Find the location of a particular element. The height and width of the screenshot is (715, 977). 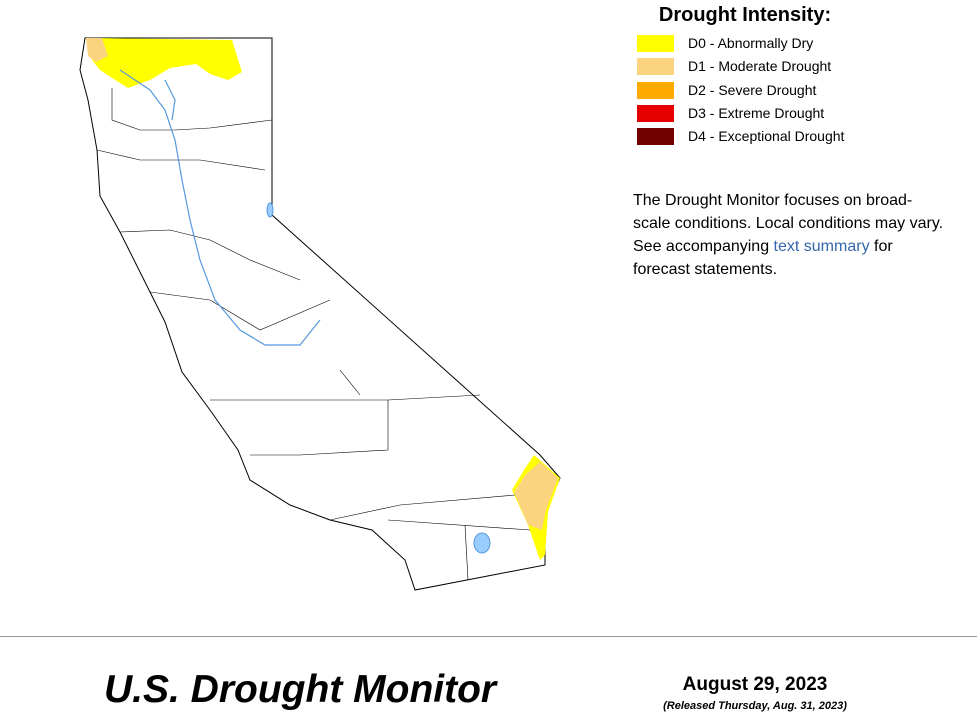

legend-label: D3 - Extreme Drought is located at coordinates (756, 112).